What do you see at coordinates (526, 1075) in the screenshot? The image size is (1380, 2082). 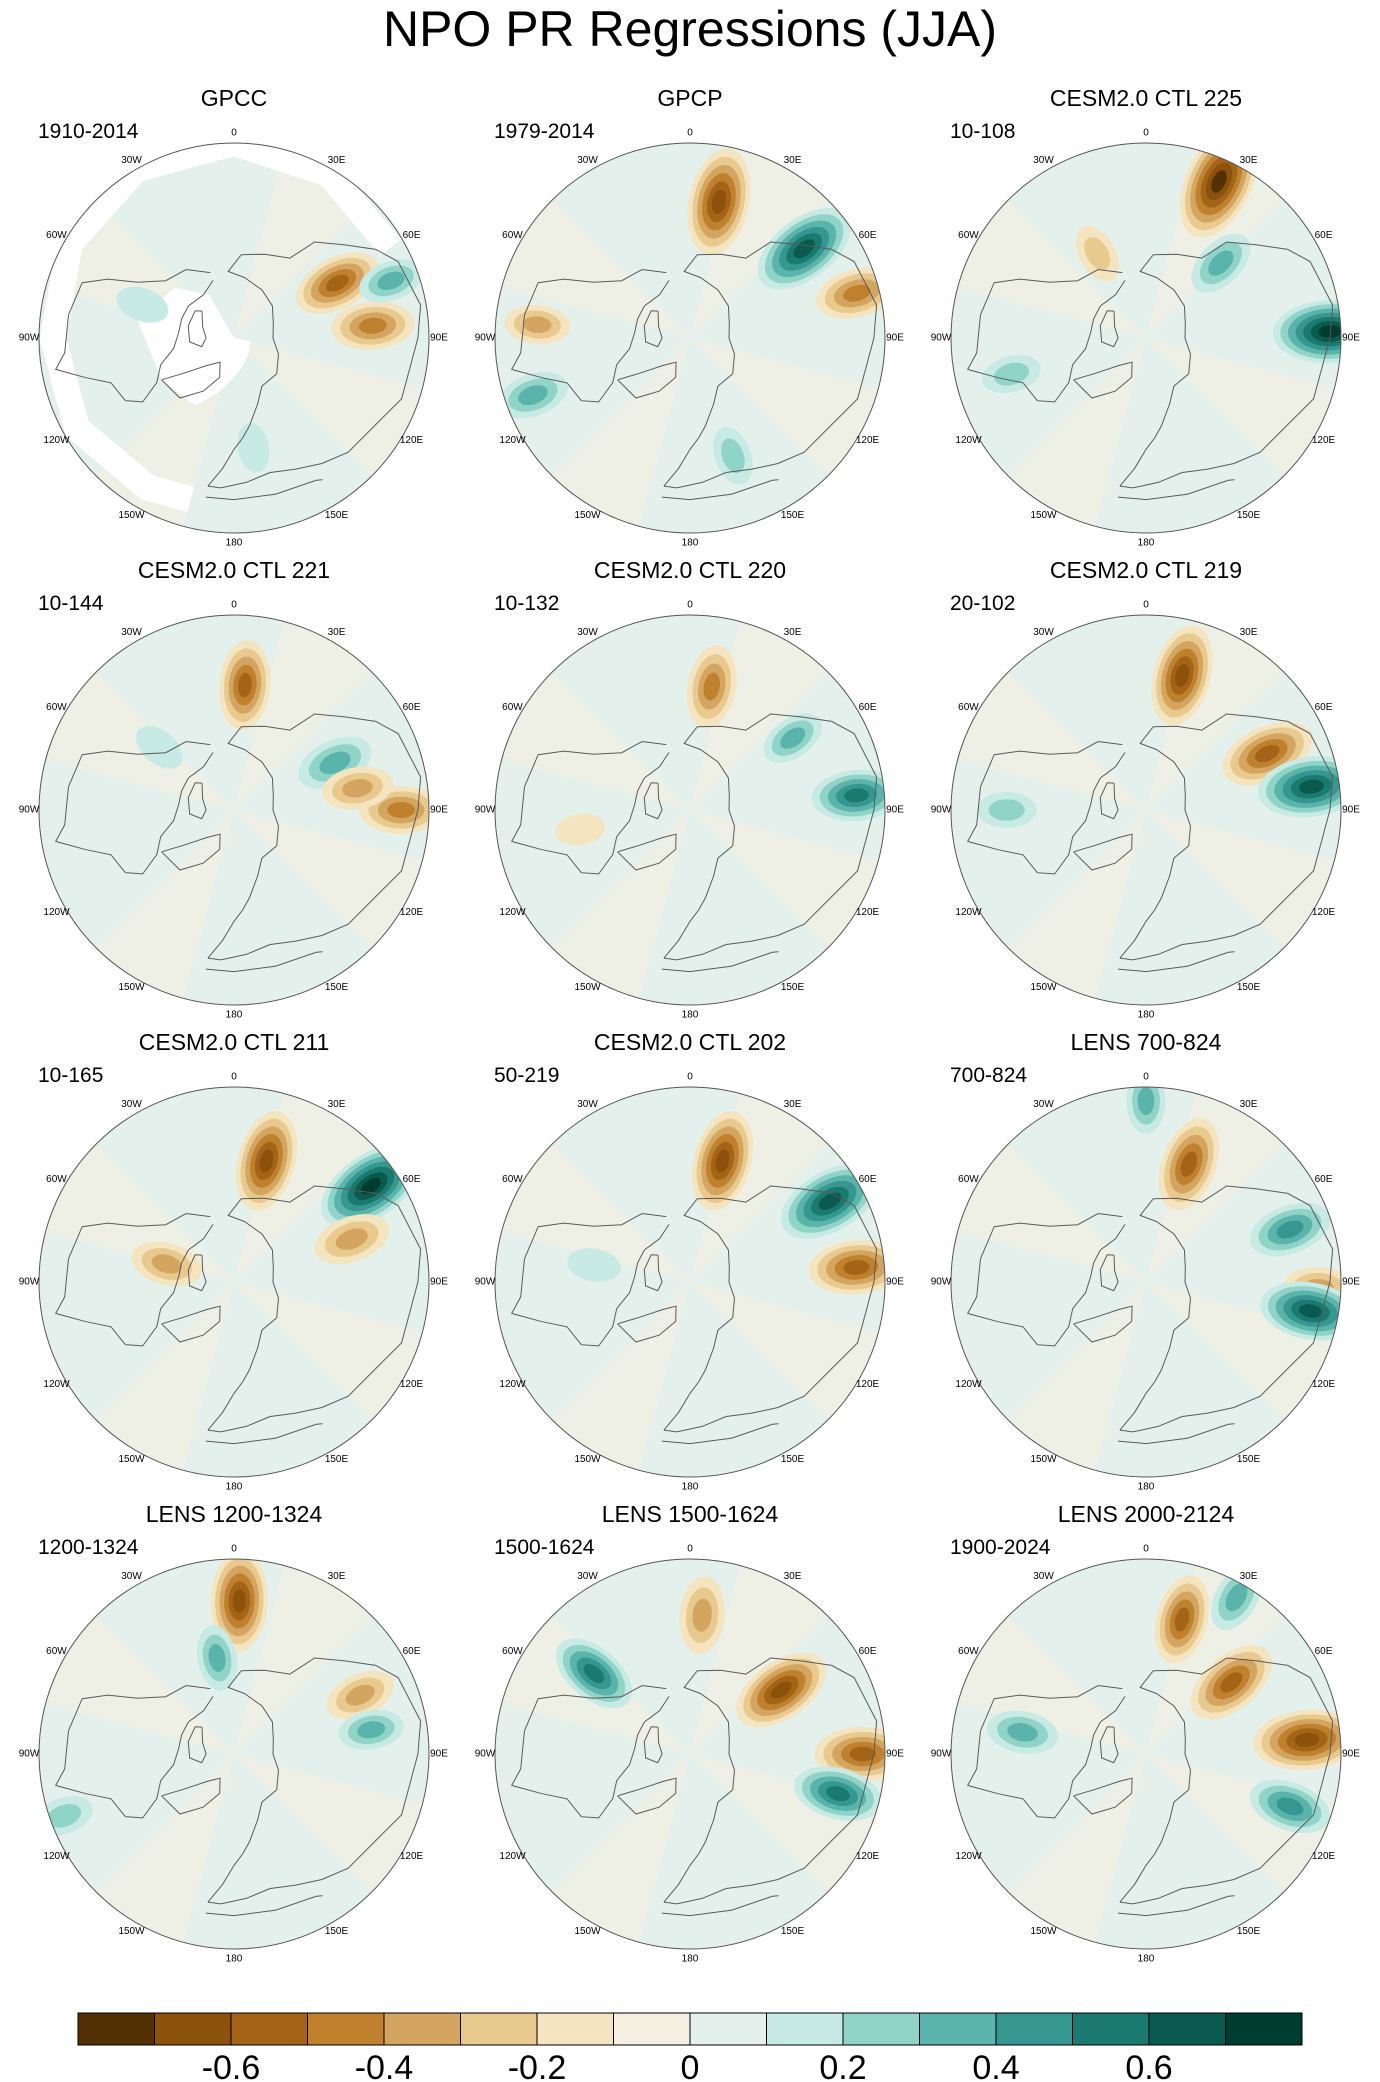 I see `period-label: 50-219` at bounding box center [526, 1075].